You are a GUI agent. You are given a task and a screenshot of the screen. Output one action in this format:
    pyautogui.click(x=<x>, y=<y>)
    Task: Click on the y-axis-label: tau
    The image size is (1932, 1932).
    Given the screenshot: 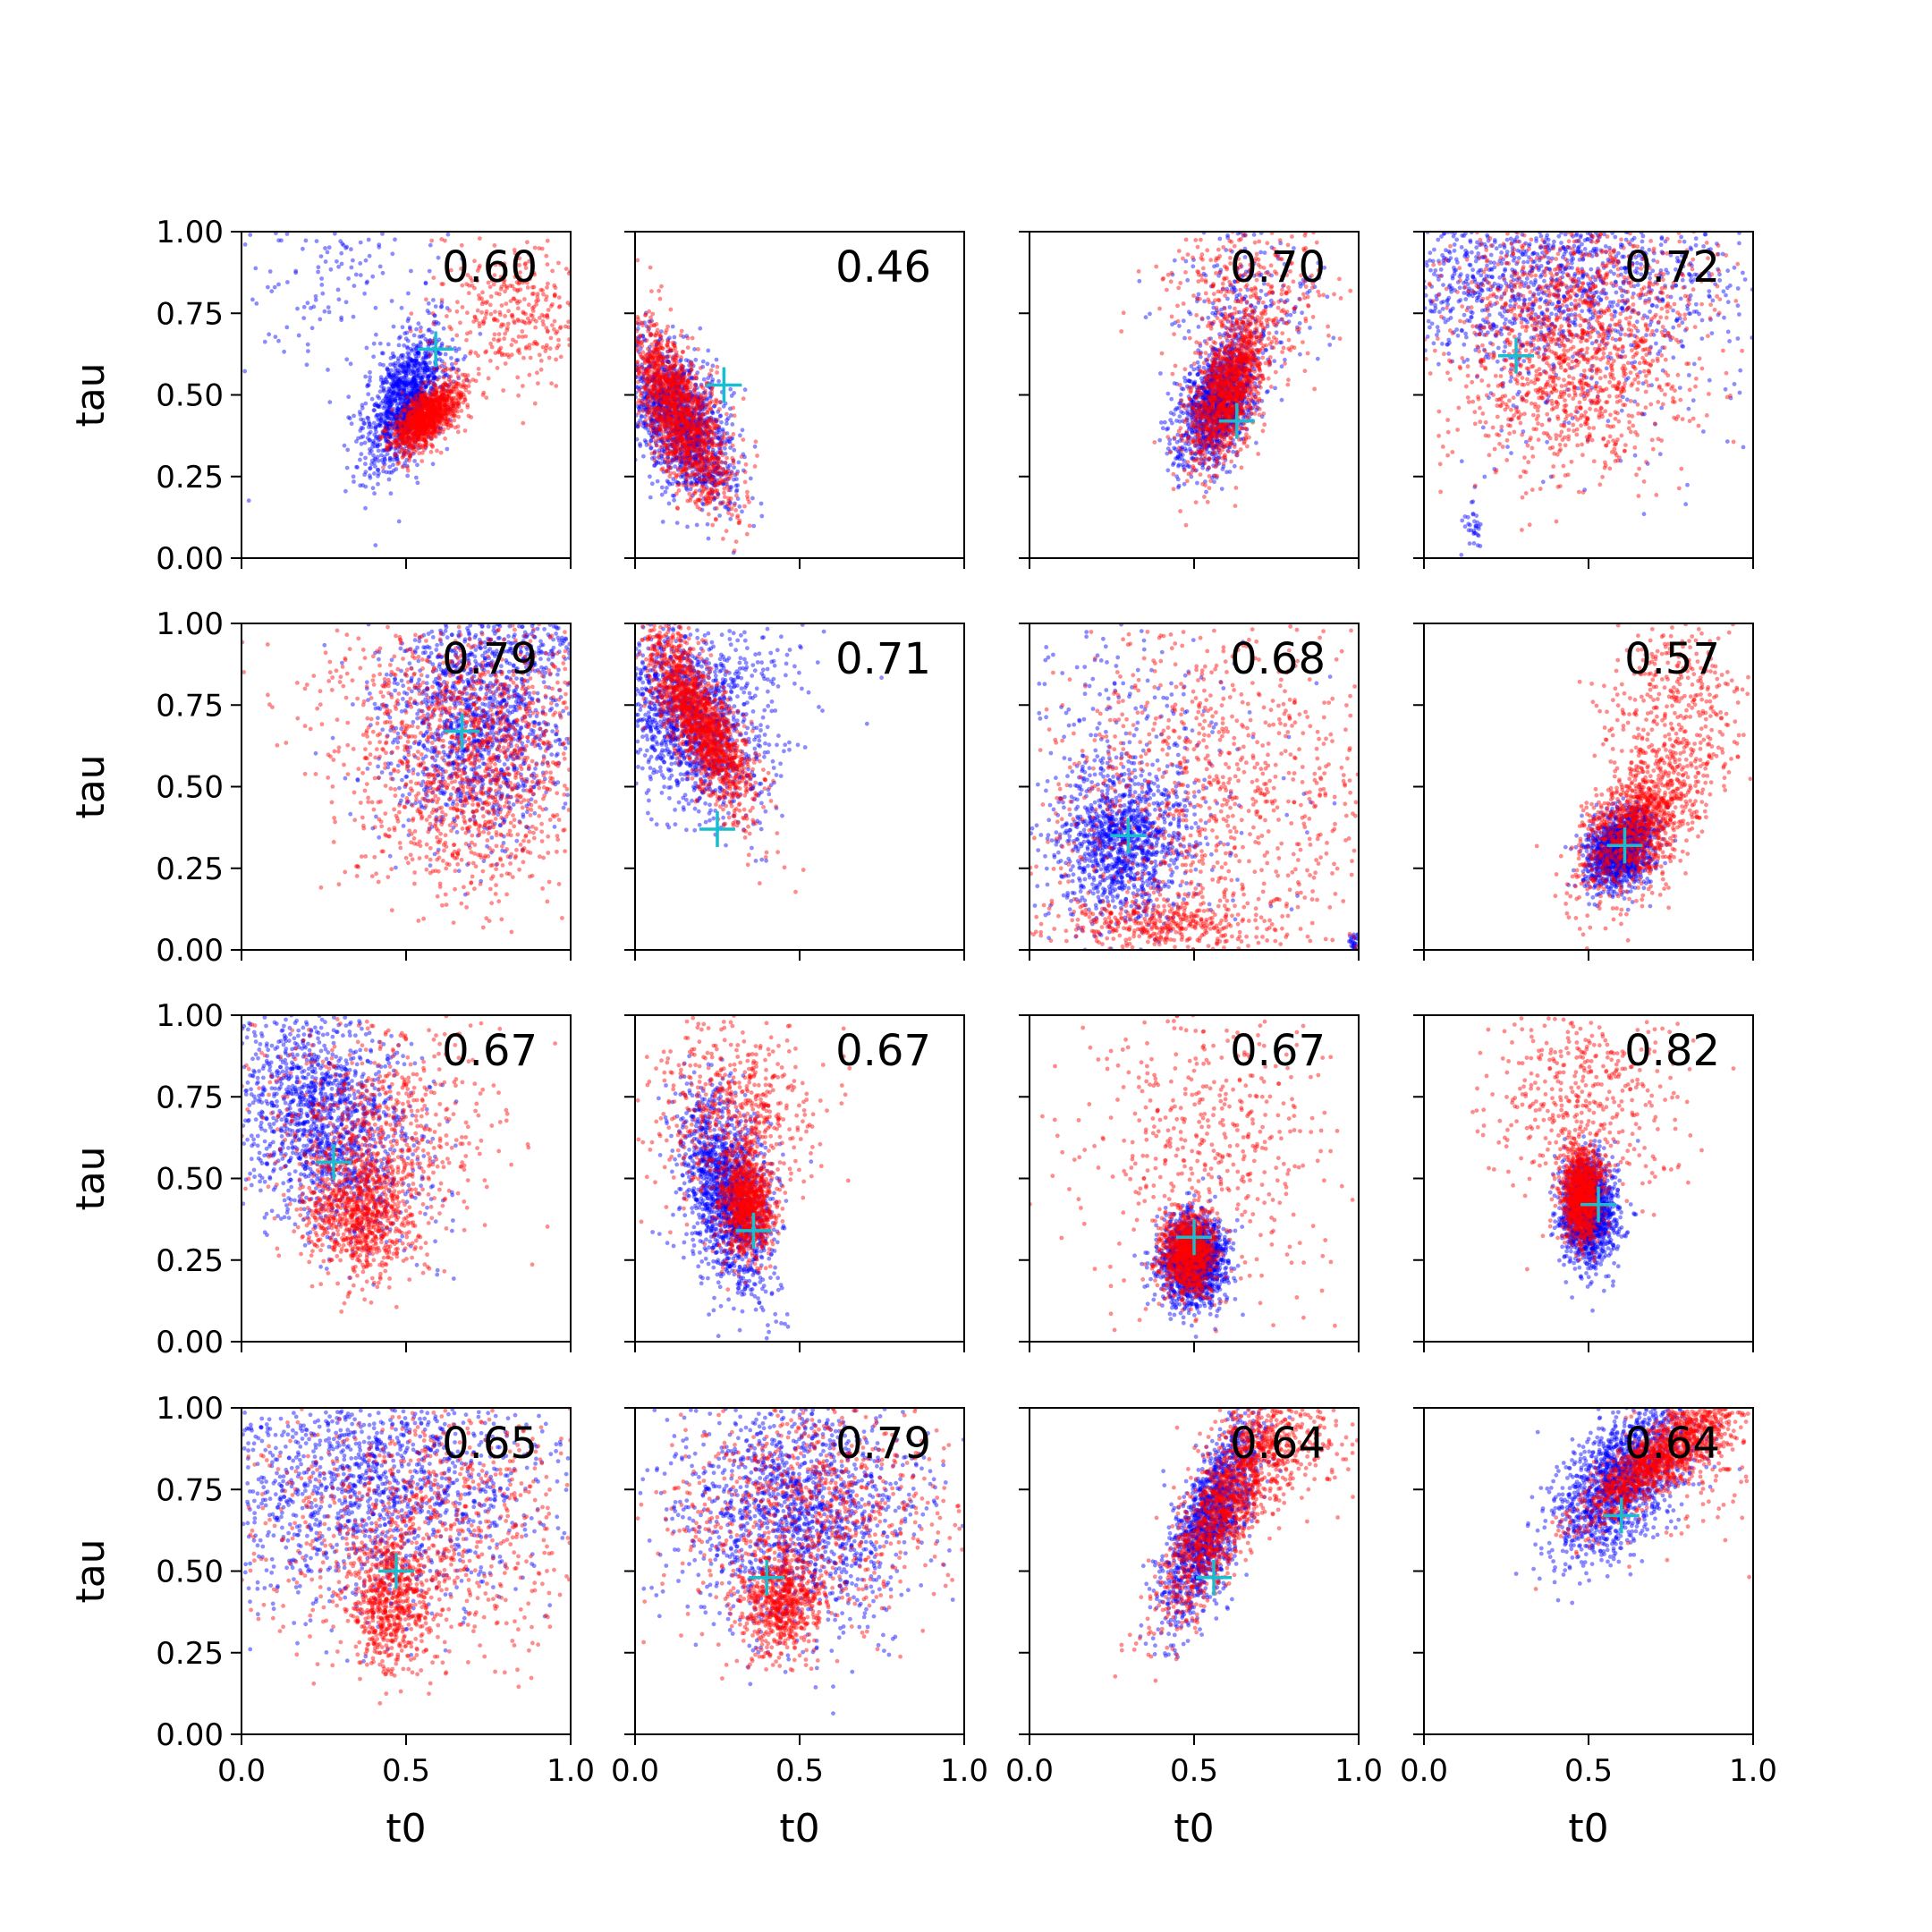 What is the action you would take?
    pyautogui.click(x=91, y=394)
    